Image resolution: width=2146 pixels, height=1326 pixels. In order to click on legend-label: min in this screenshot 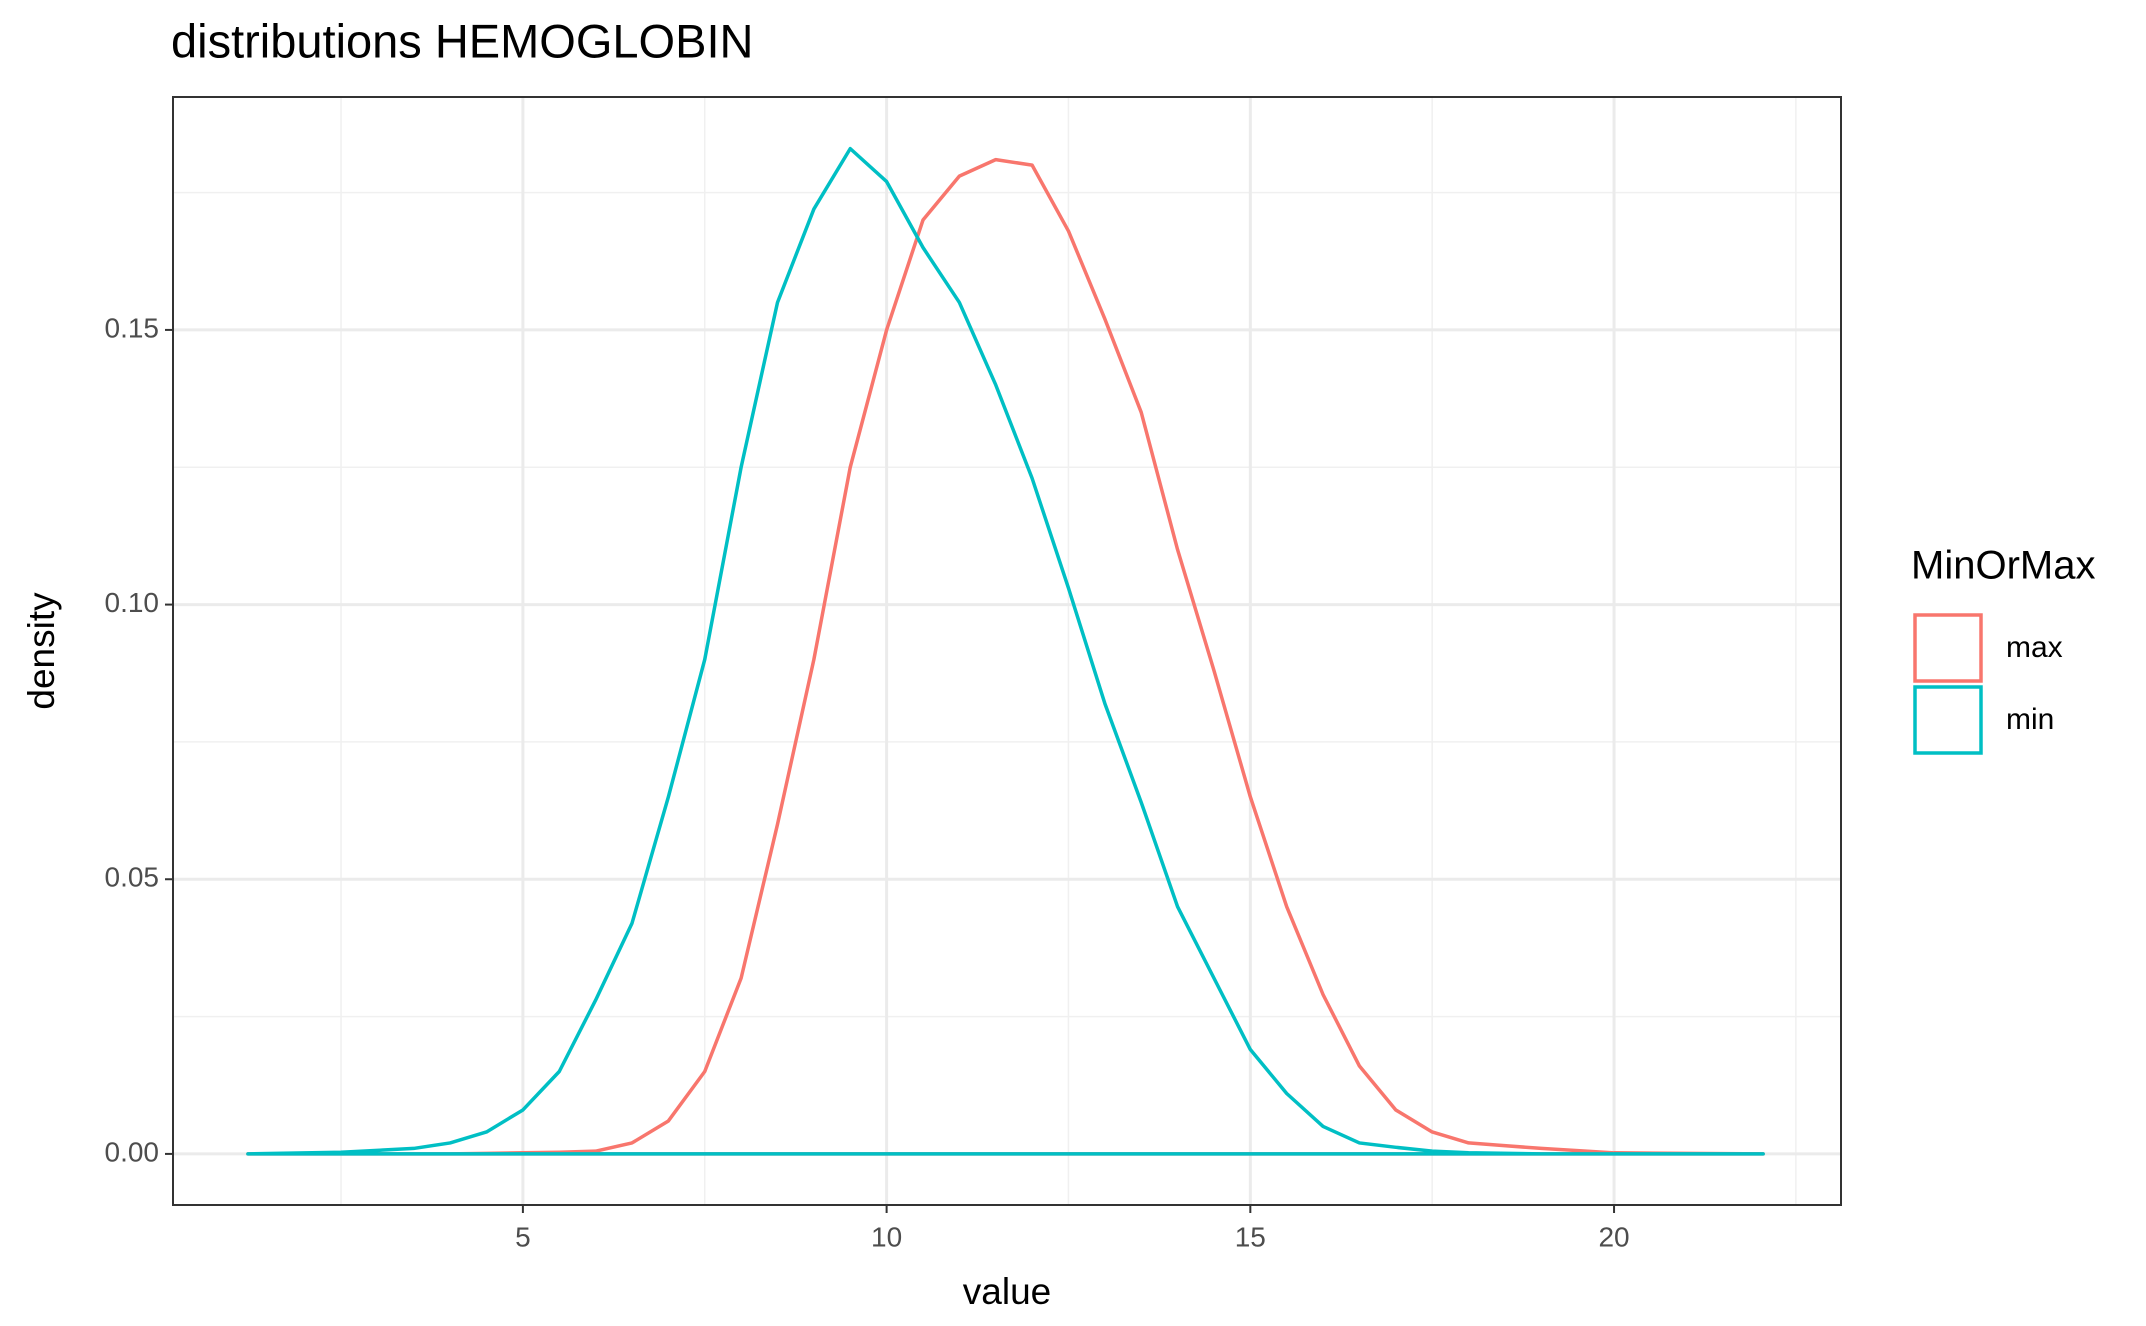, I will do `click(2030, 719)`.